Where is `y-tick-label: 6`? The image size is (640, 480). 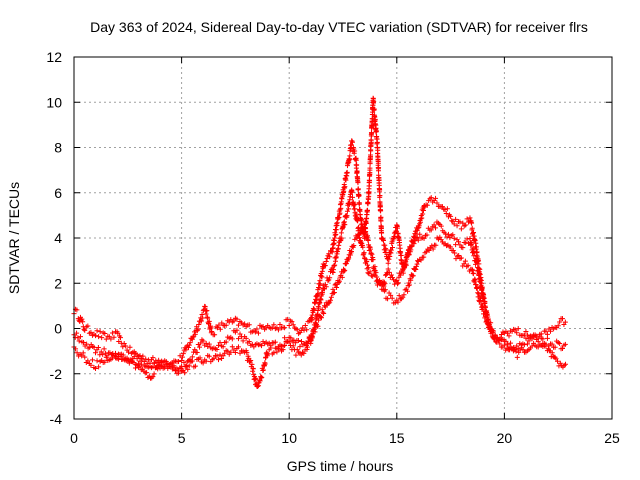
y-tick-label: 6 is located at coordinates (58, 193).